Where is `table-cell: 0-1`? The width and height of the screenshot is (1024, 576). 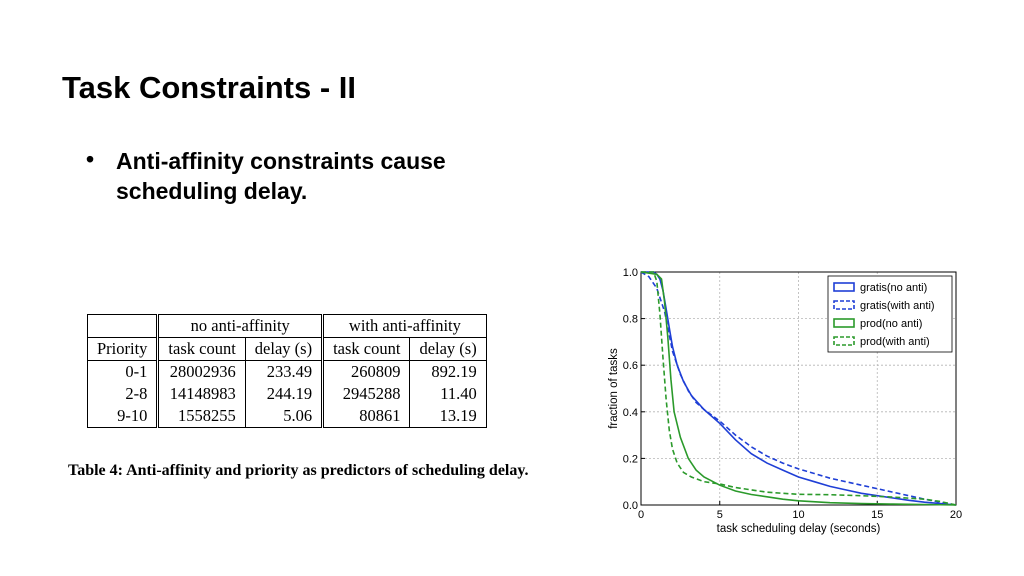
table-cell: 0-1 is located at coordinates (123, 371).